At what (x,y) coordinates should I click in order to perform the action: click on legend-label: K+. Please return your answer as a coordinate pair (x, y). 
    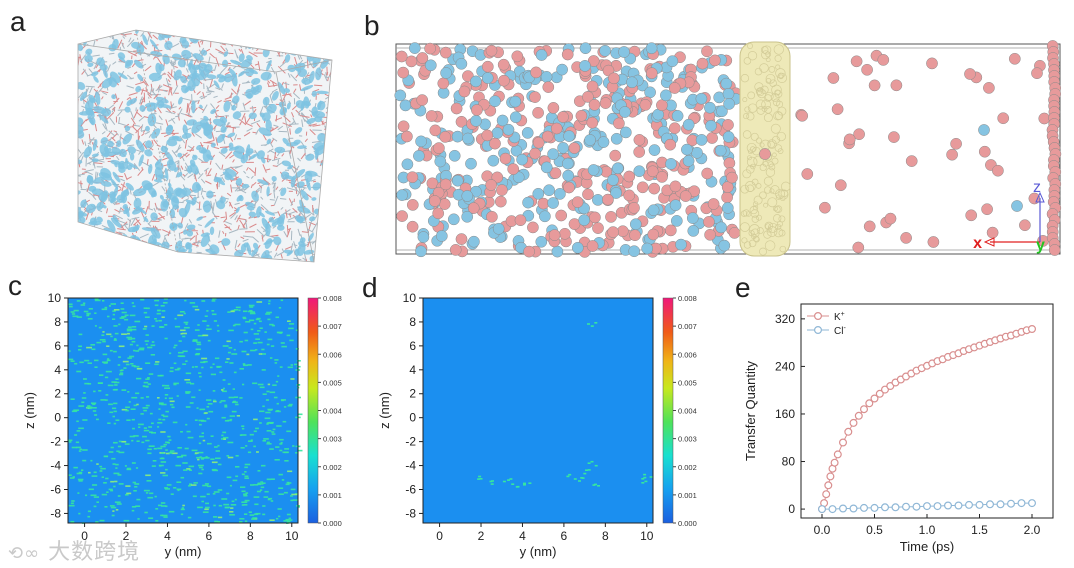
    Looking at the image, I should click on (839, 317).